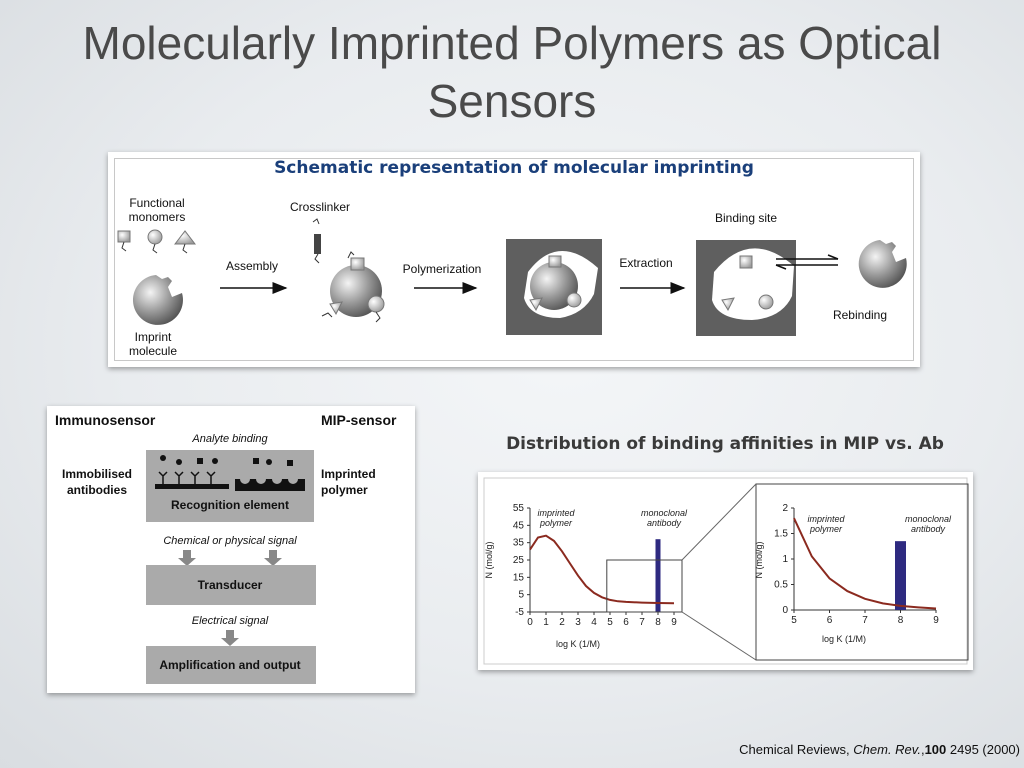 The height and width of the screenshot is (768, 1024). I want to click on recognition-element-label: Recognition element, so click(230, 505).